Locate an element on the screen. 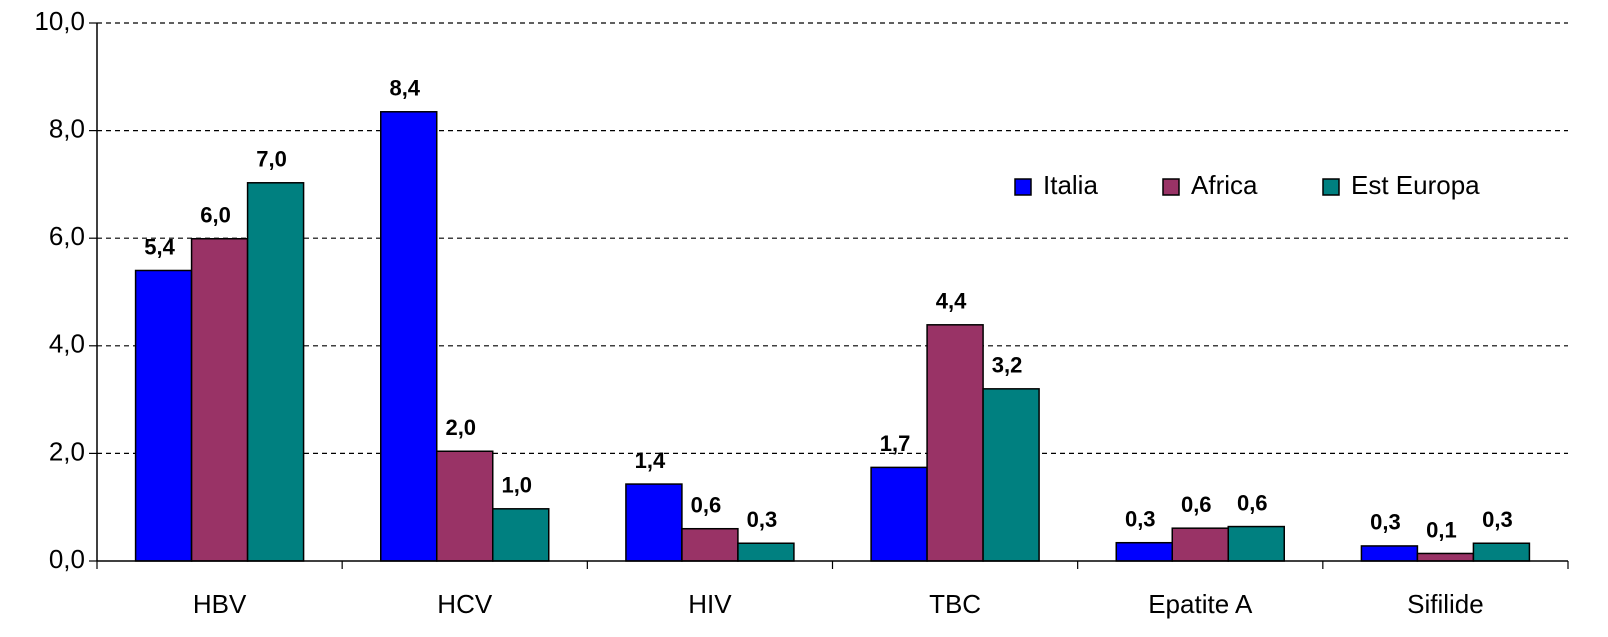  value-label: 3,2 is located at coordinates (1007, 365).